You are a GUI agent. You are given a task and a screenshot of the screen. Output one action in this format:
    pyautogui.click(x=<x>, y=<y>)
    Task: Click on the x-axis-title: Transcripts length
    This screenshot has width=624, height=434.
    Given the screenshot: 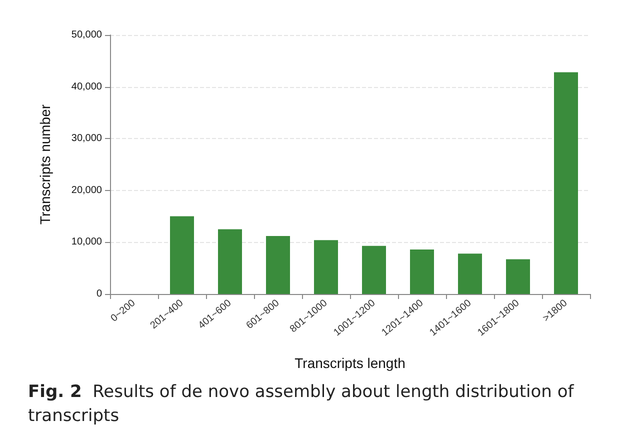 What is the action you would take?
    pyautogui.click(x=350, y=363)
    